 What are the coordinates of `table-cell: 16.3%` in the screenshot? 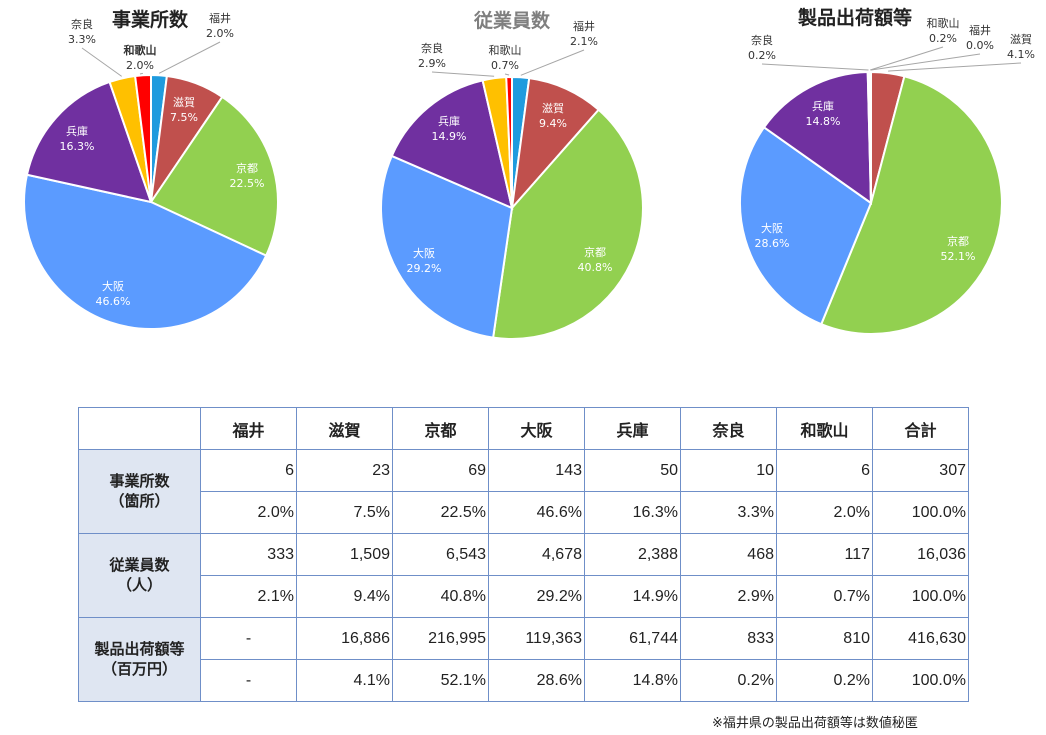 It's located at (632, 512).